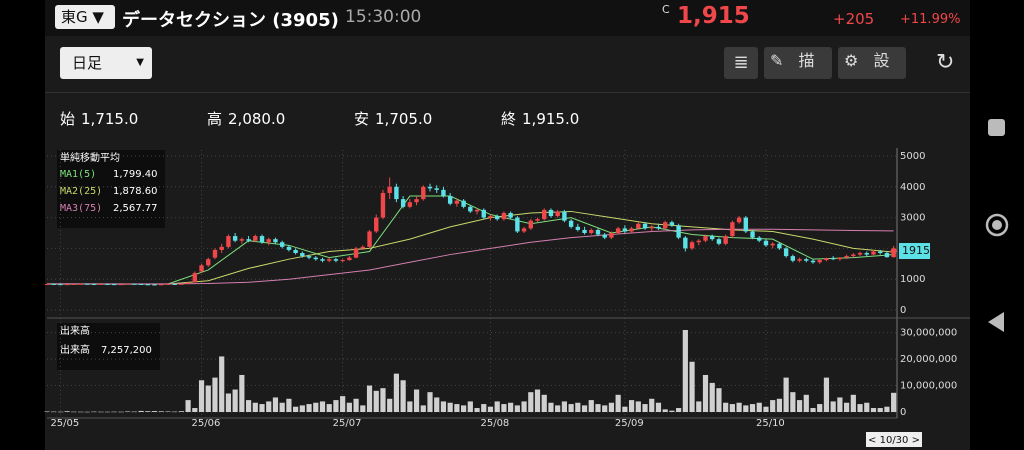  Describe the element at coordinates (798, 63) in the screenshot. I see `draw-button: ✎ 描画` at that location.